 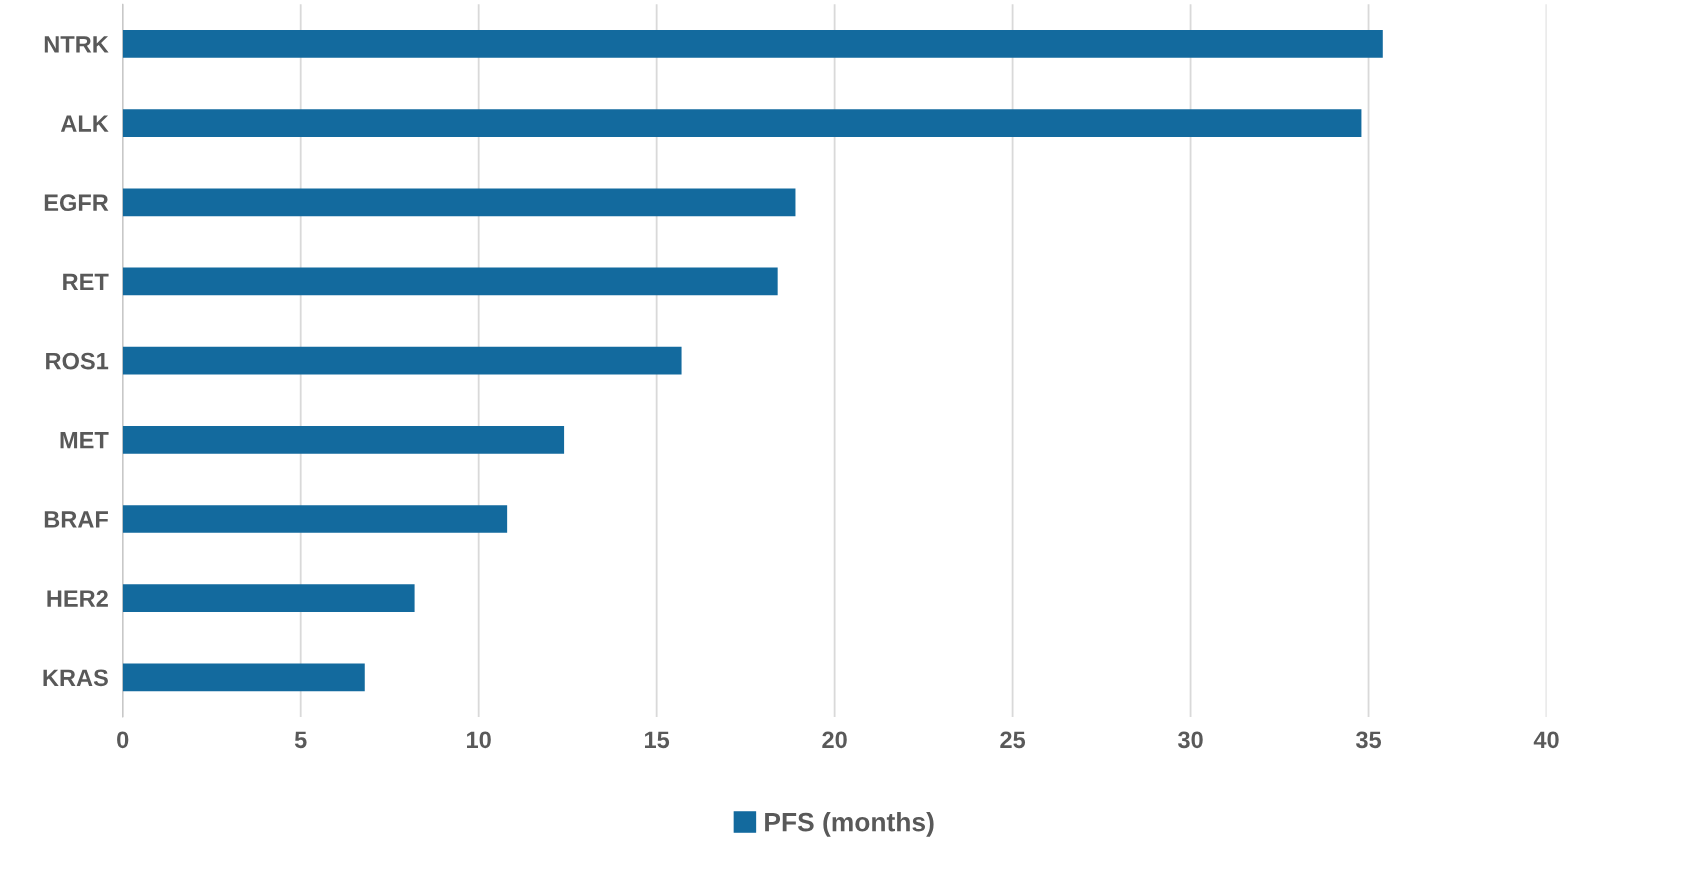 What do you see at coordinates (76, 203) in the screenshot?
I see `y-tick-label: EGFR` at bounding box center [76, 203].